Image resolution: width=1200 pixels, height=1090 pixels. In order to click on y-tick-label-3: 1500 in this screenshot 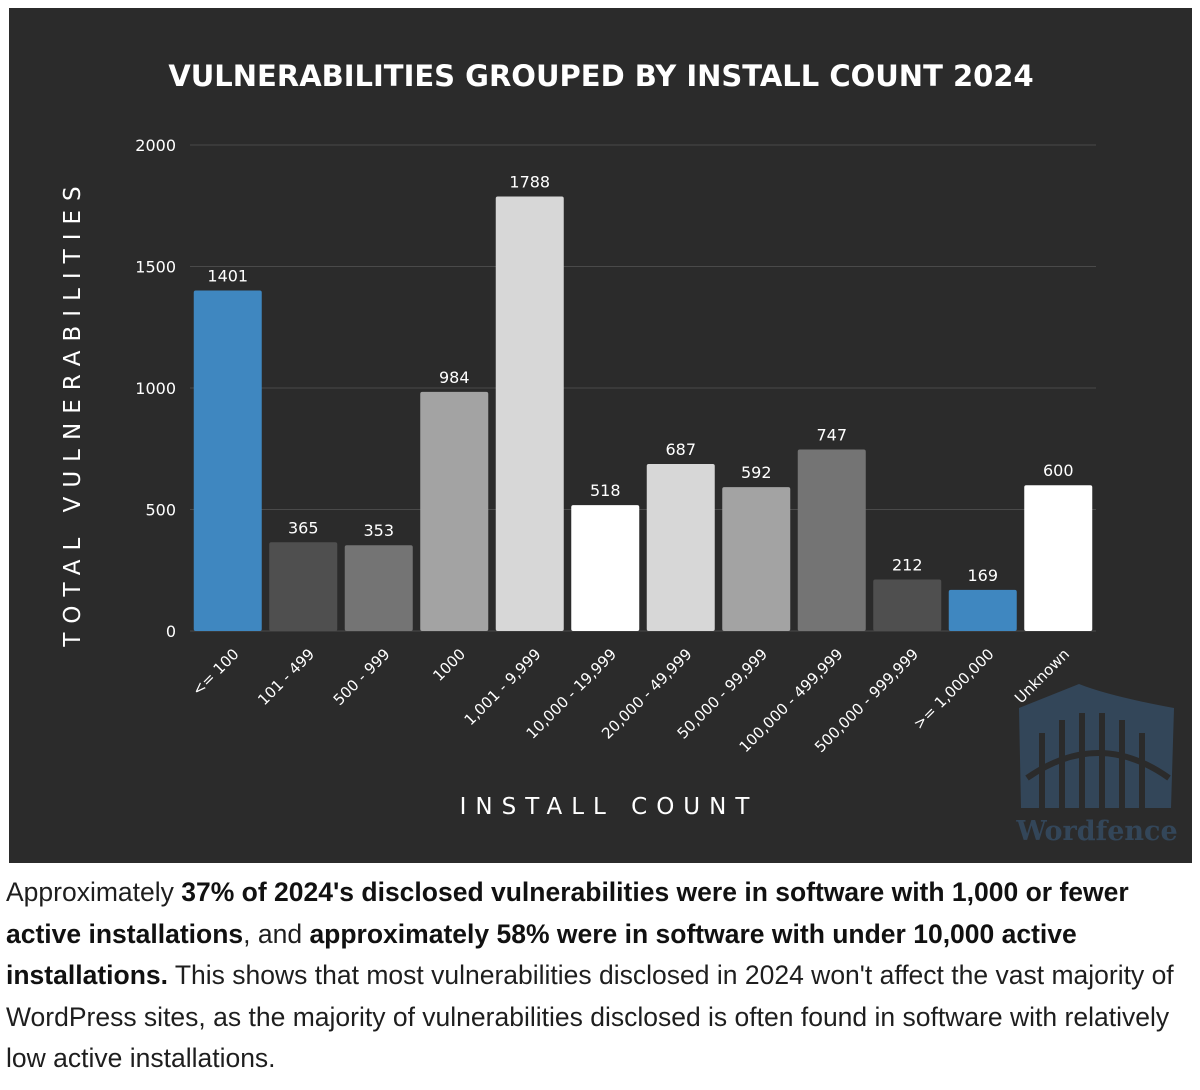, I will do `click(155, 267)`.